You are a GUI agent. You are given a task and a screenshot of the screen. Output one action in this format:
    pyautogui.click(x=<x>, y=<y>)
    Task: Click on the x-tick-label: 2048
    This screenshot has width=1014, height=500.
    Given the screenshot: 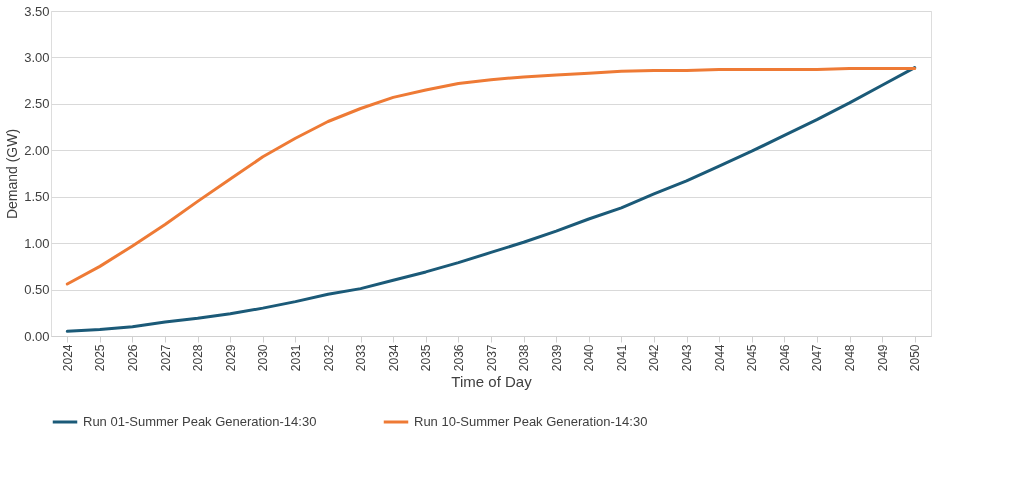 What is the action you would take?
    pyautogui.click(x=850, y=358)
    